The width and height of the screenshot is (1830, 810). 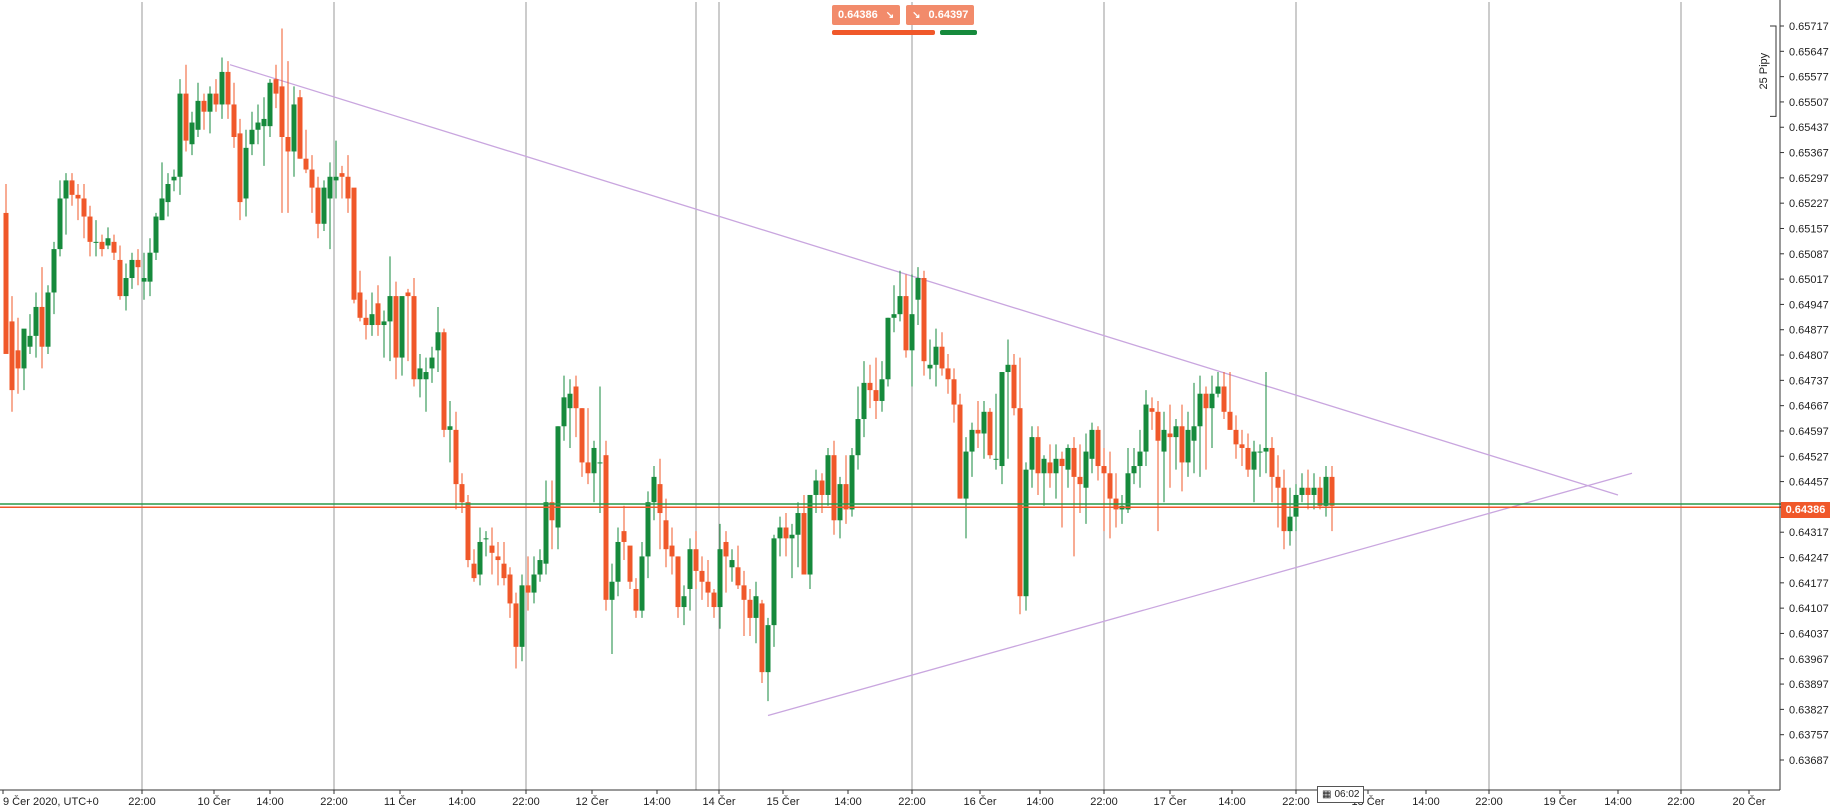 What do you see at coordinates (940, 15) in the screenshot?
I see `buy-price-button: ↘ 0.64397` at bounding box center [940, 15].